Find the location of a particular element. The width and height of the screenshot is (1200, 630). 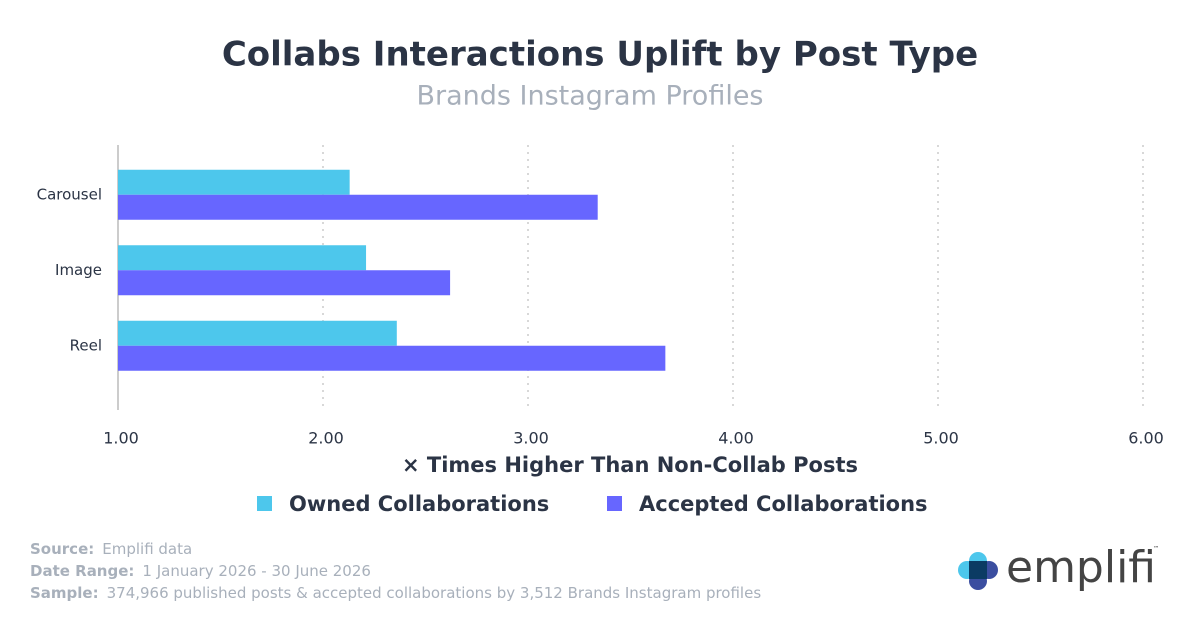

legend-label: Owned Collaborations is located at coordinates (419, 504).